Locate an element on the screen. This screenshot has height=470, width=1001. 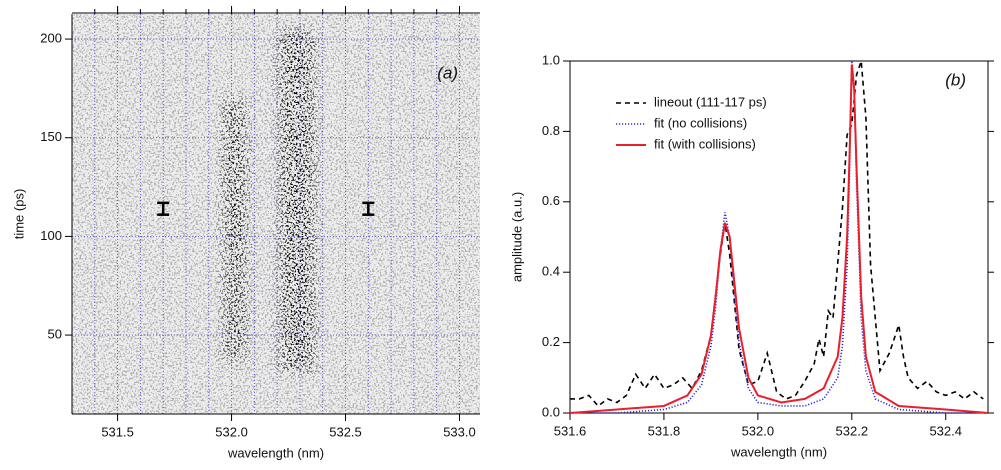
legend-label: fit (with collisions) is located at coordinates (705, 143).